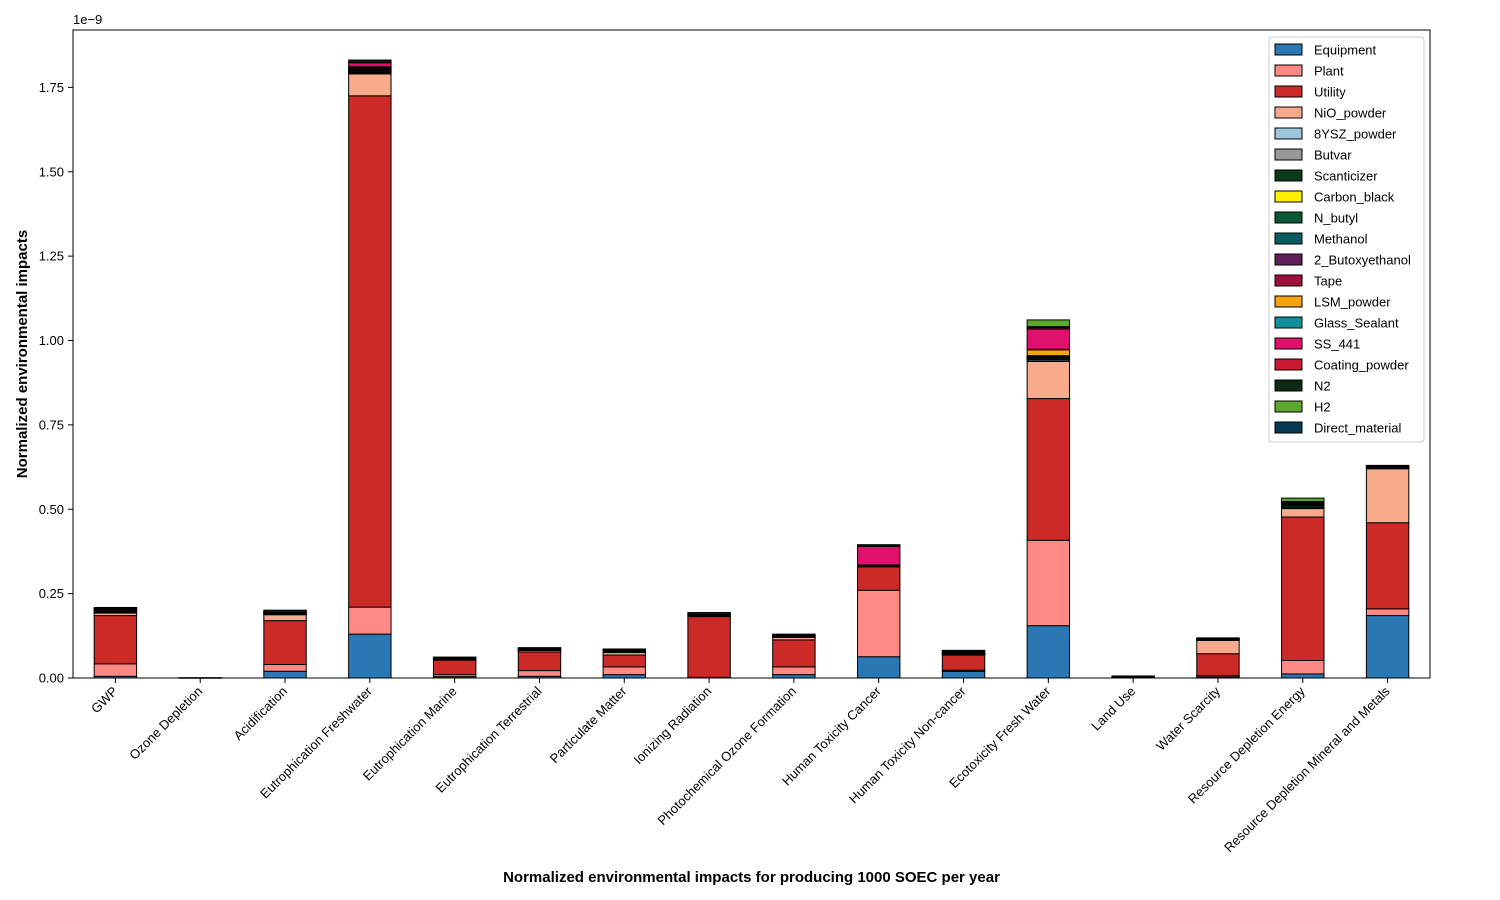 Image resolution: width=1500 pixels, height=900 pixels. What do you see at coordinates (1345, 50) in the screenshot?
I see `legend-label: Equipment` at bounding box center [1345, 50].